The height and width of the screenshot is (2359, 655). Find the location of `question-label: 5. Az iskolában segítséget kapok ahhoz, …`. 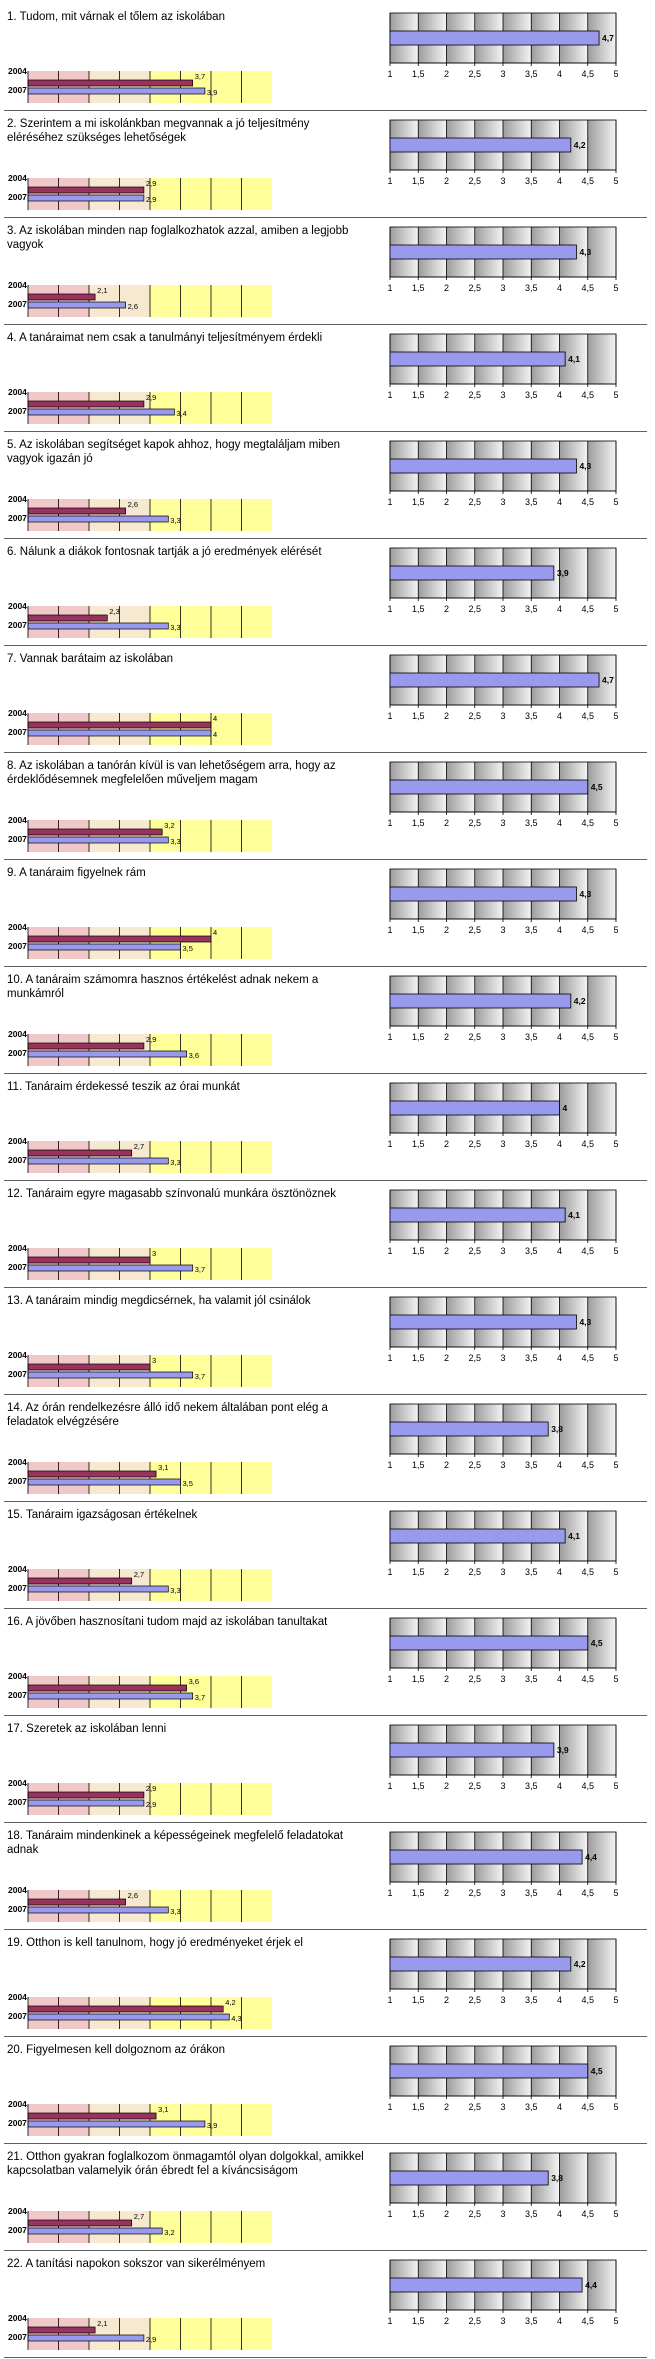

question-label: 5. Az iskolában segítséget kapok ahhoz, … is located at coordinates (174, 452).